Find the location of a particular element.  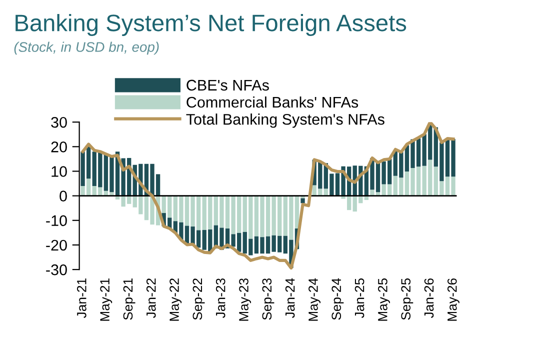

x-tick-label: Sep-23 is located at coordinates (268, 299).